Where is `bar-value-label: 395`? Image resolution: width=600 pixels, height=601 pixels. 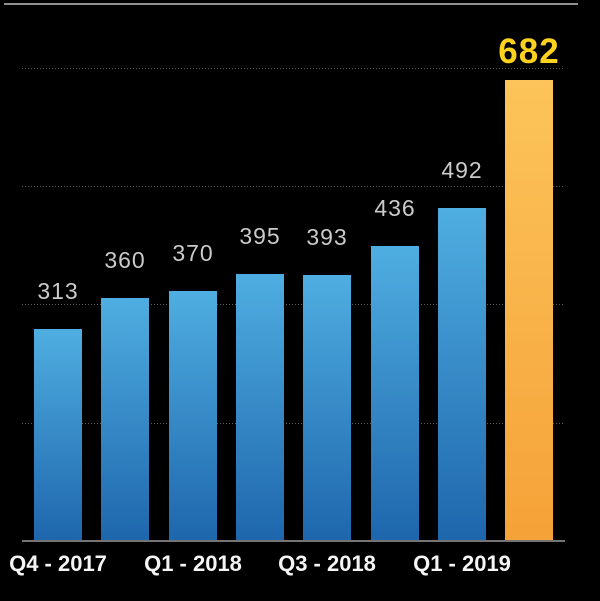
bar-value-label: 395 is located at coordinates (260, 236).